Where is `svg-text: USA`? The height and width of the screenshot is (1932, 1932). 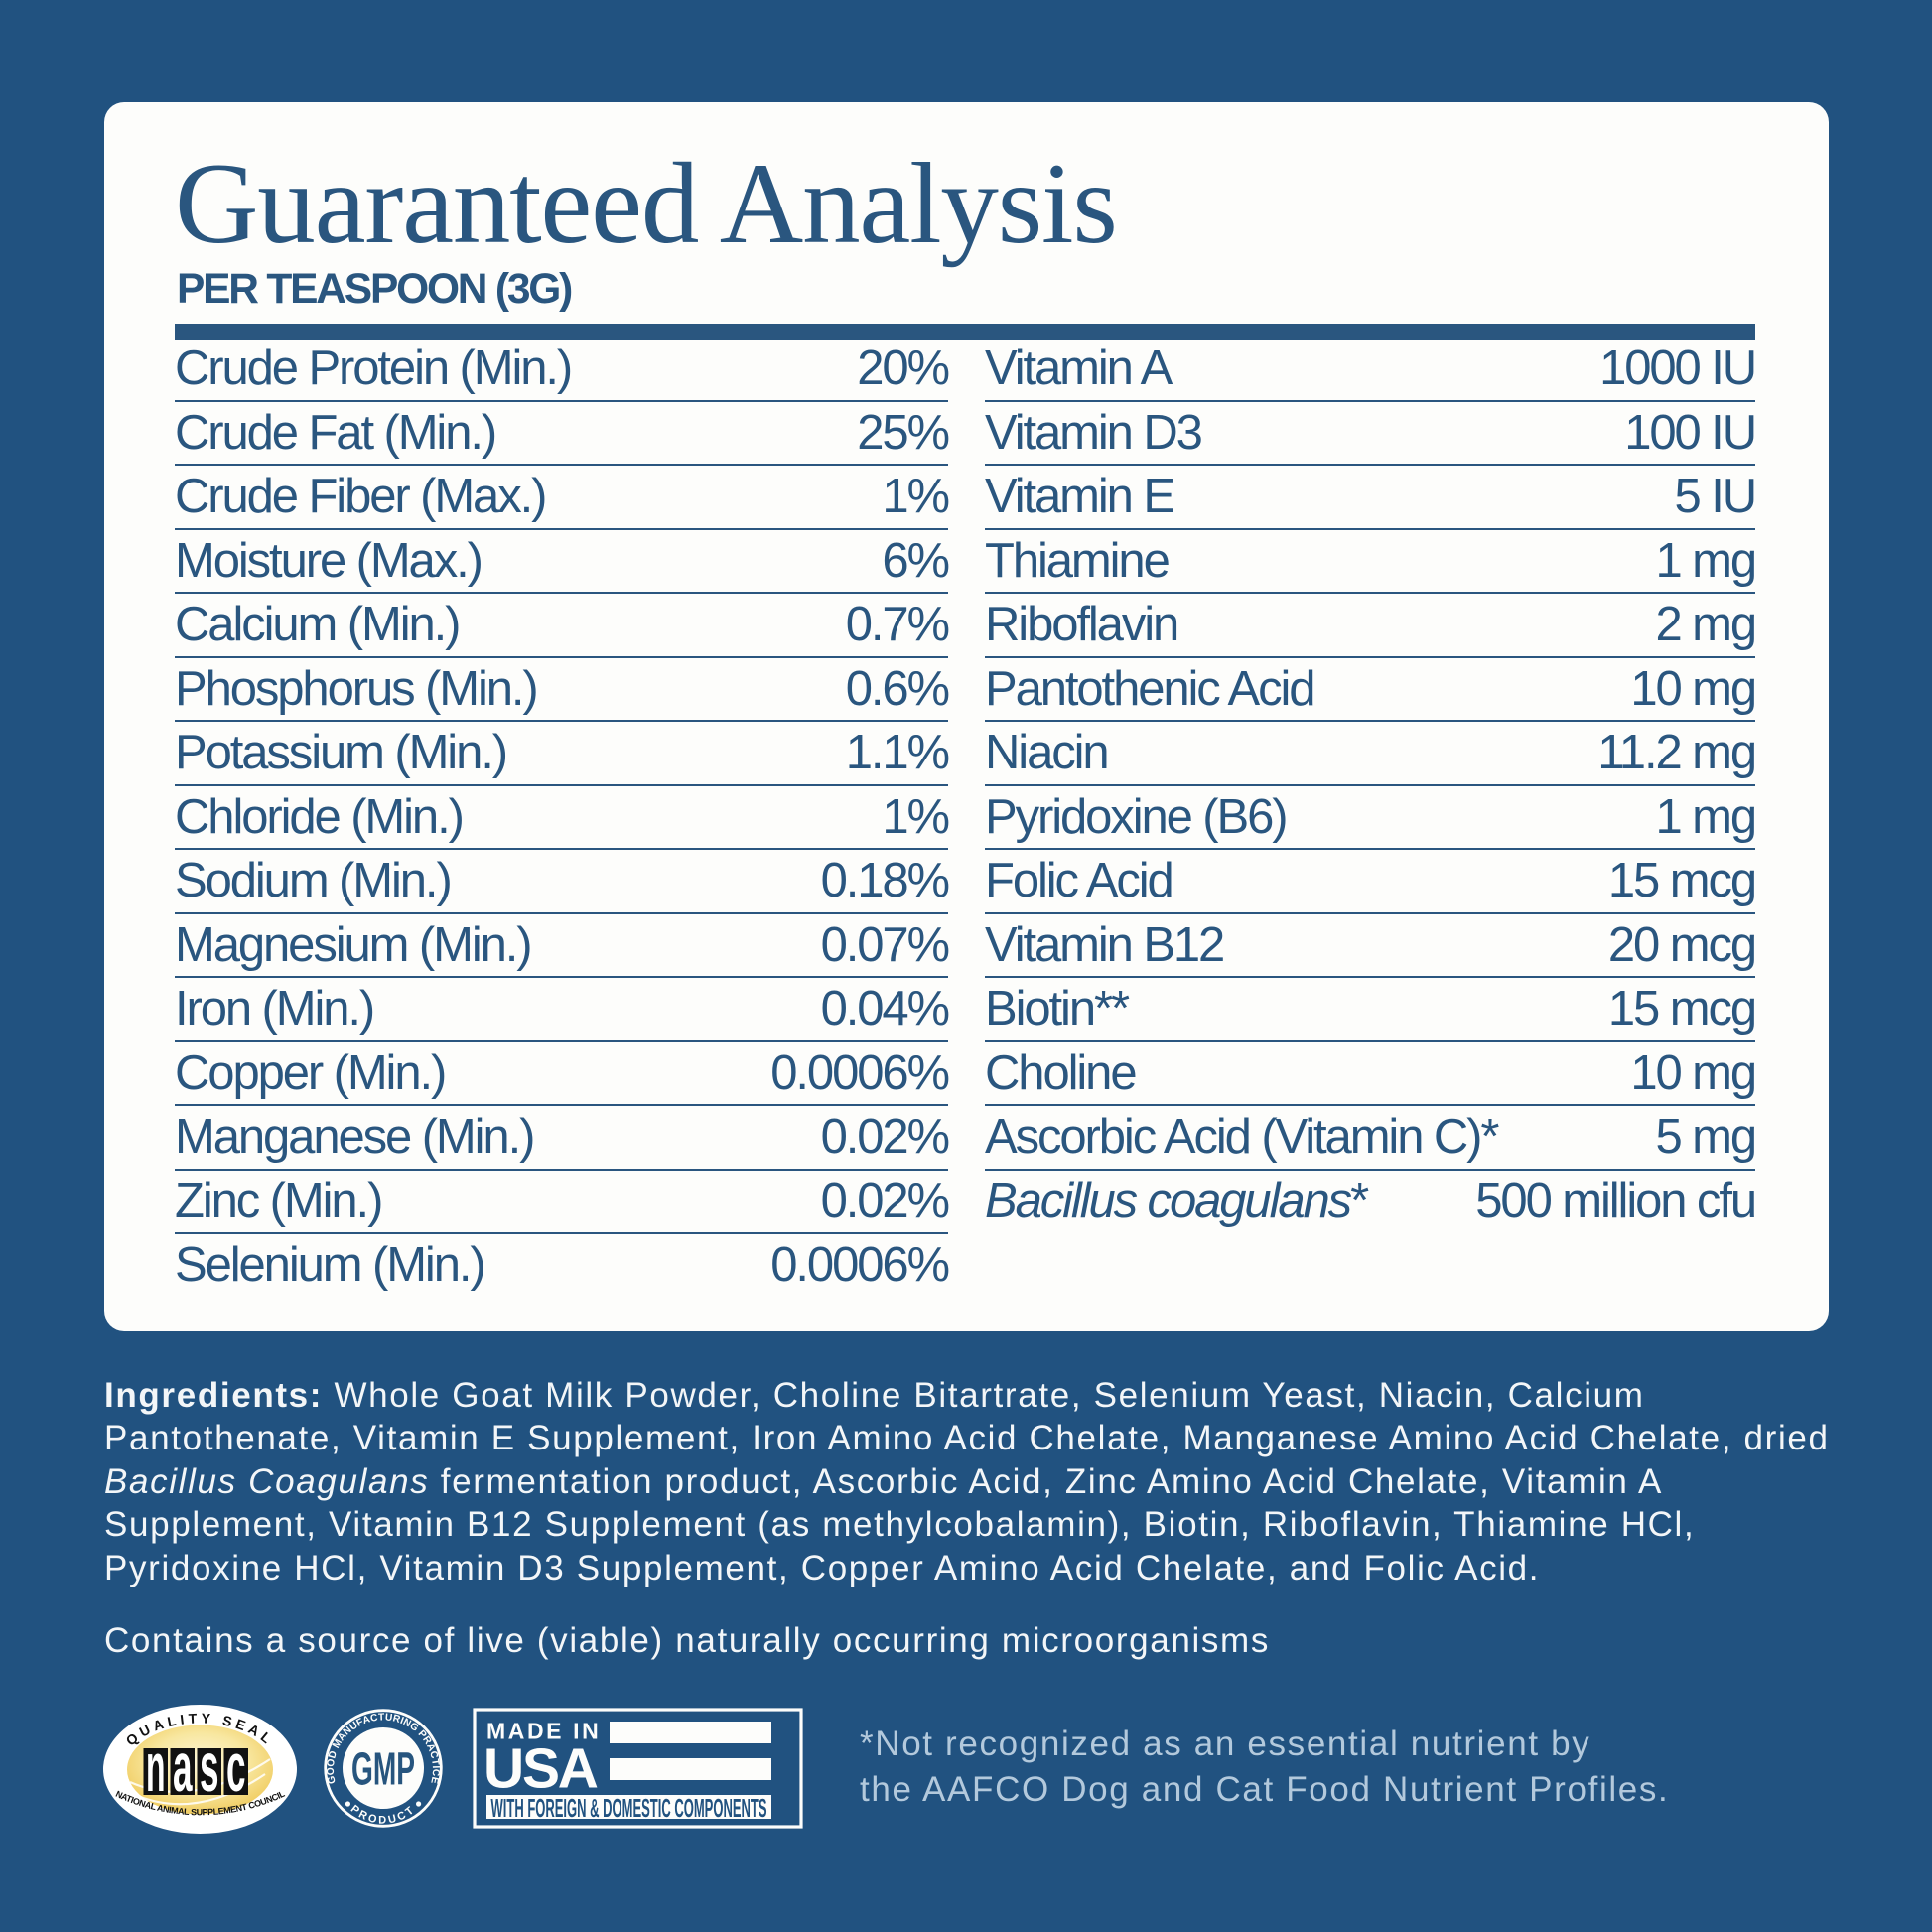 svg-text: USA is located at coordinates (540, 1769).